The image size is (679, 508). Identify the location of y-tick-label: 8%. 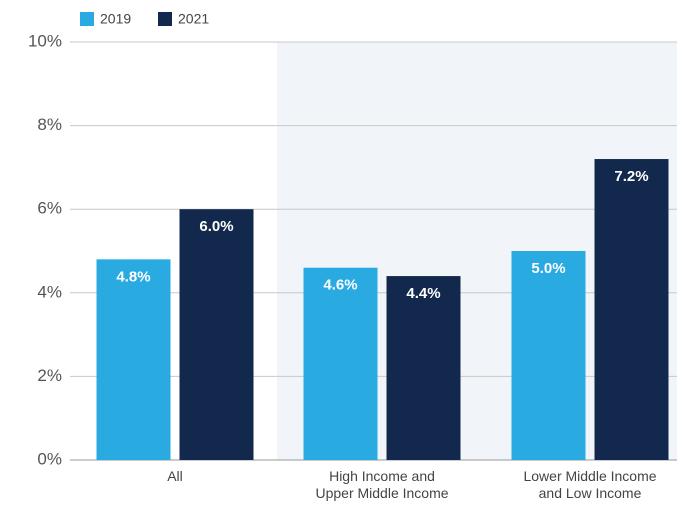
(49, 124).